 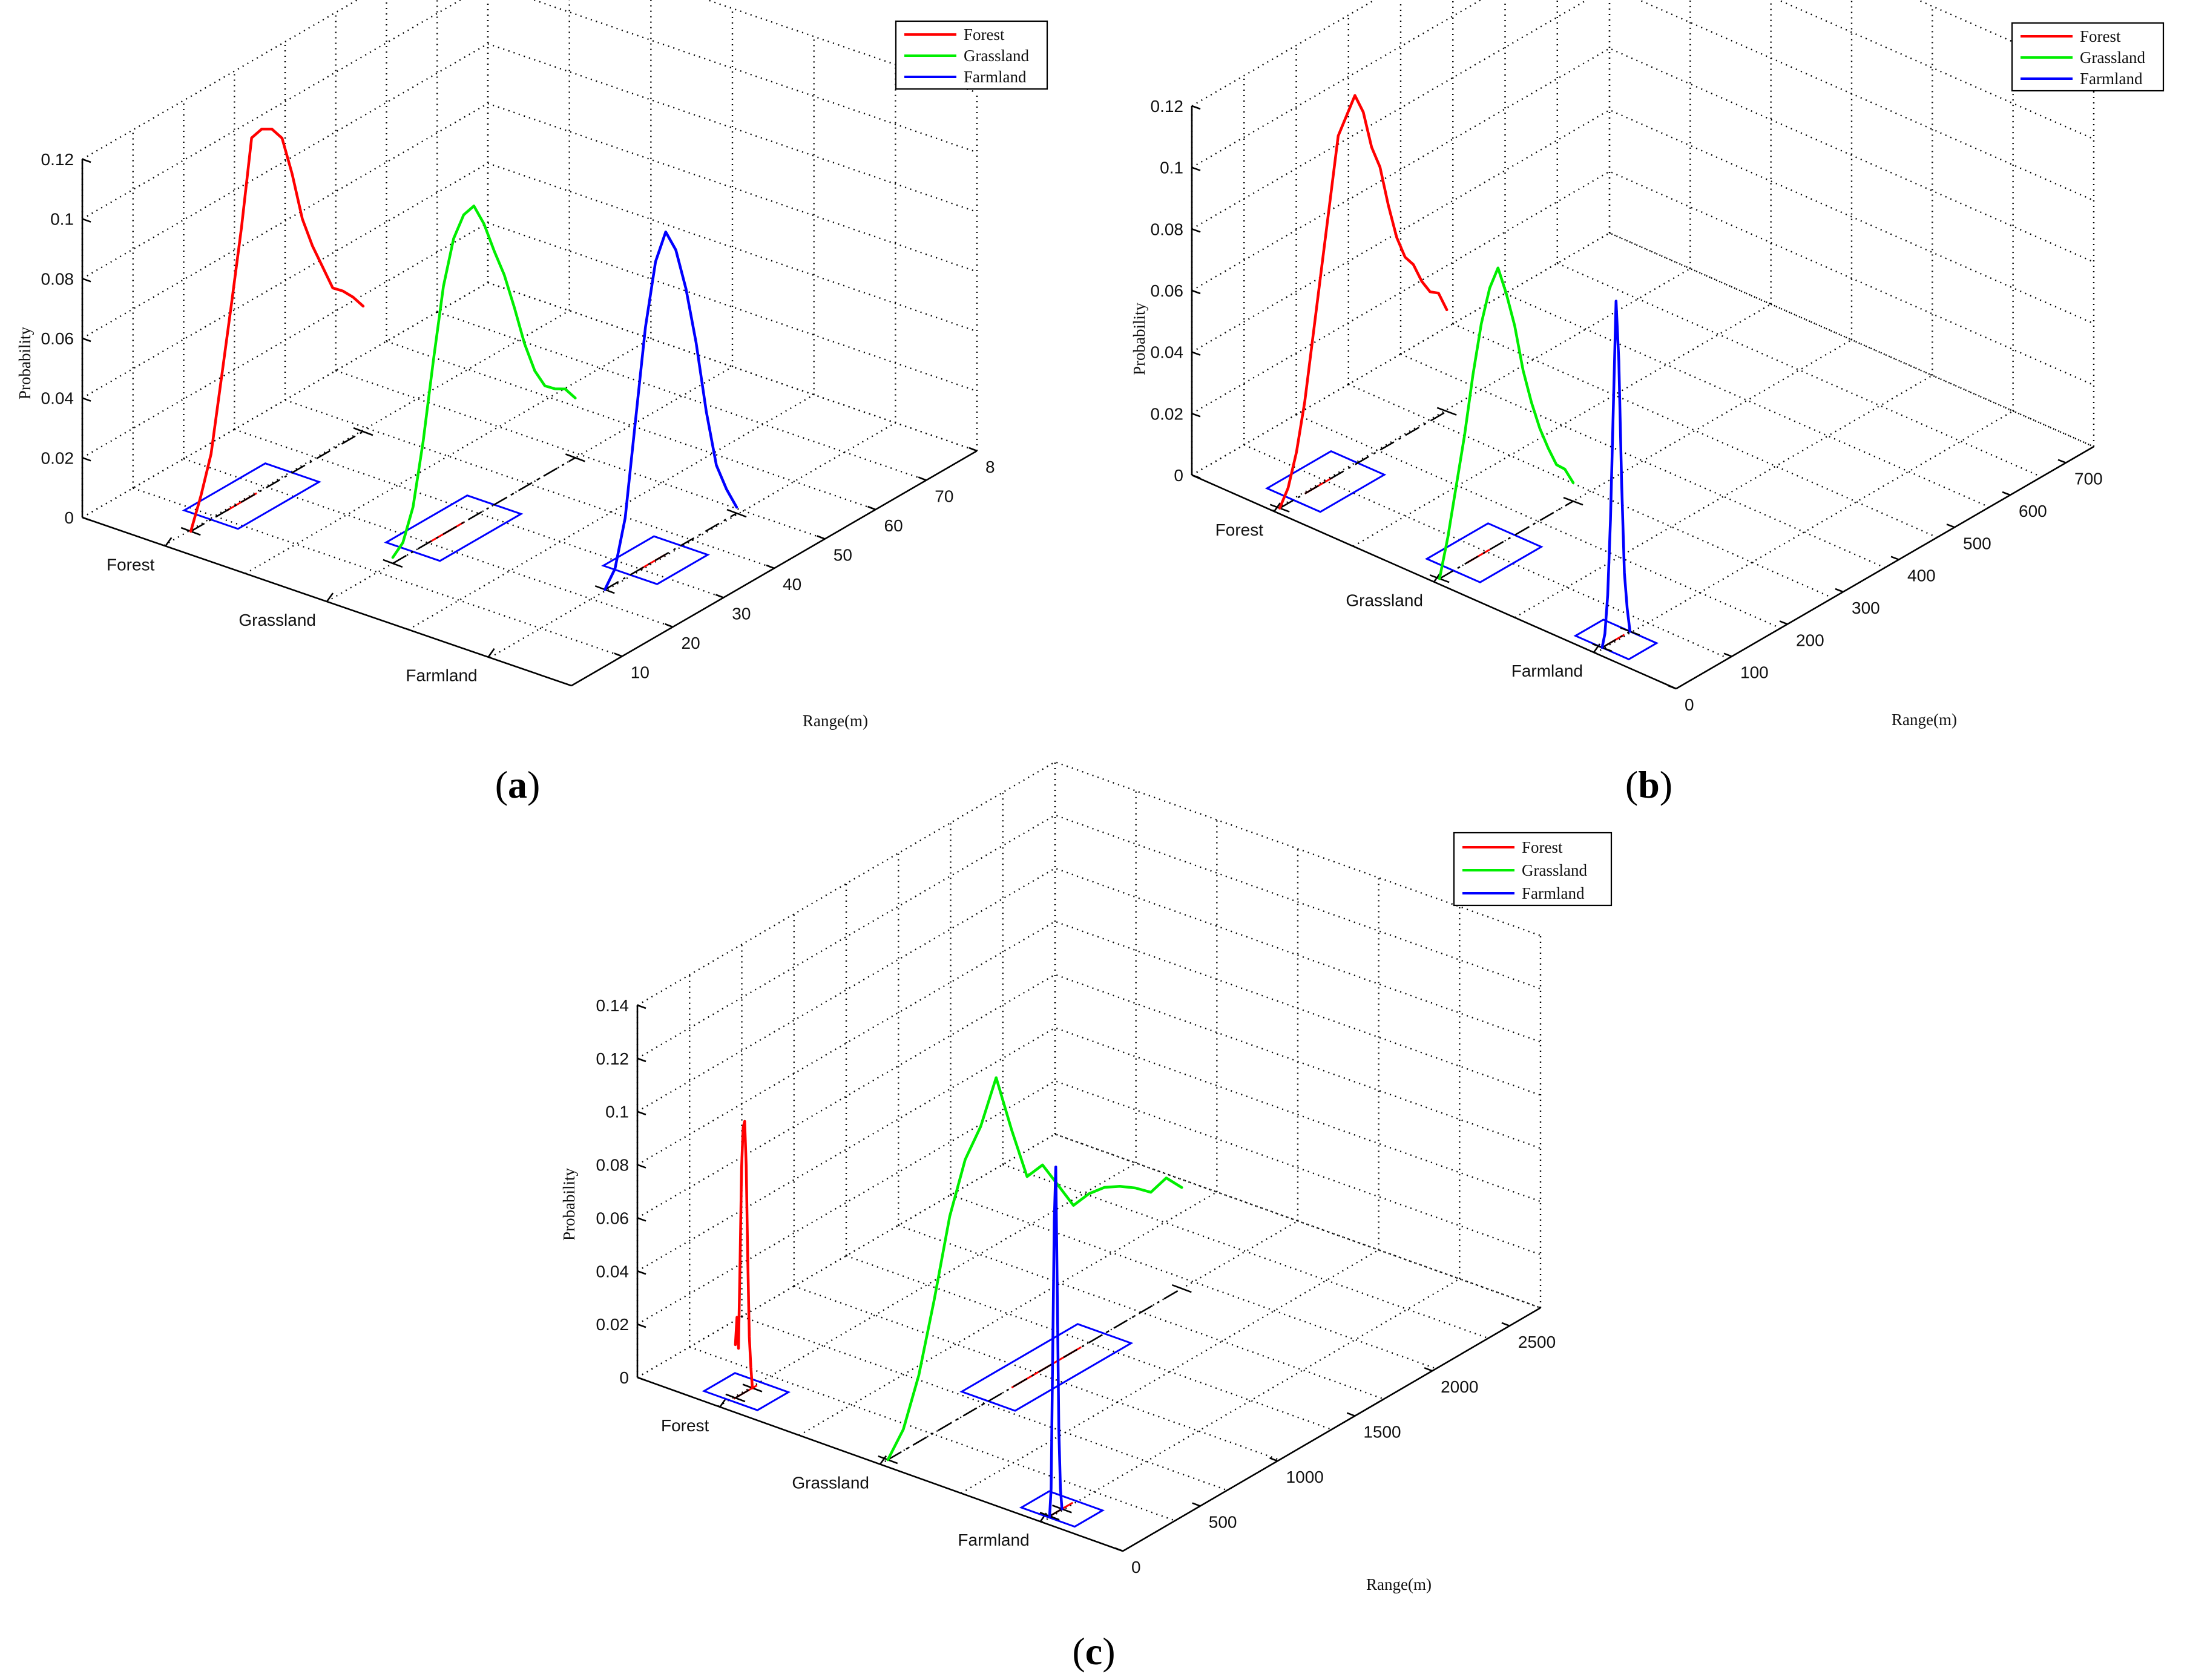 I want to click on chart-a-legend: Forest Grassland Farmland, so click(x=971, y=55).